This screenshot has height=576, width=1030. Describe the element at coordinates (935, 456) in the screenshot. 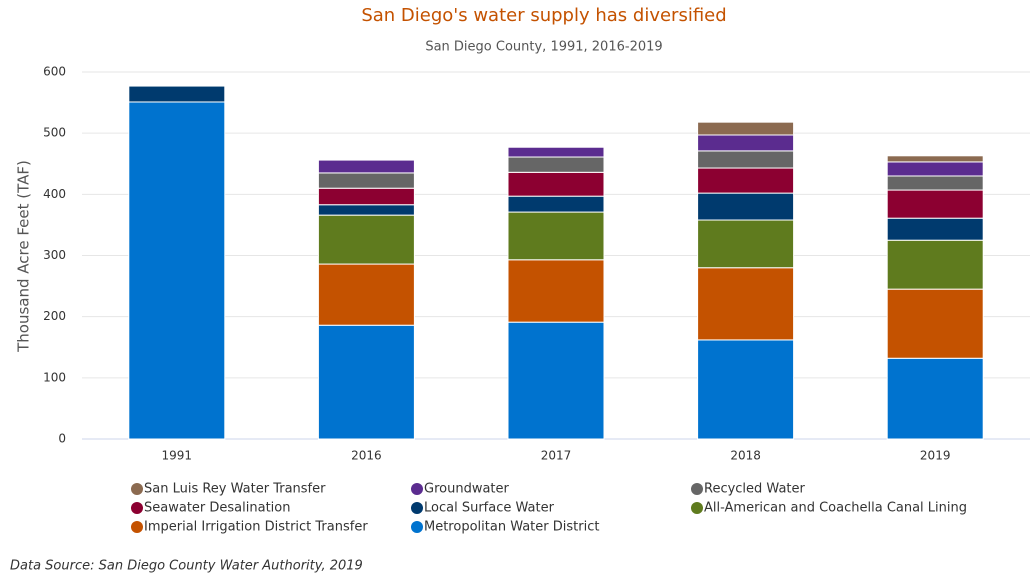

I see `x-tick-label: 2019` at that location.